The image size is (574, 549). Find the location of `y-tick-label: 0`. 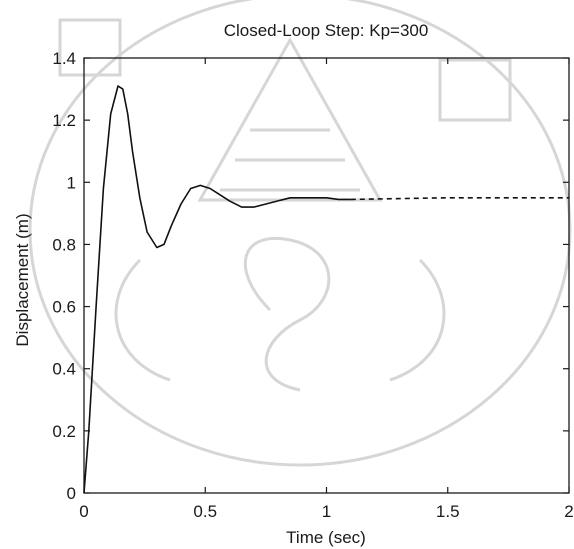

y-tick-label: 0 is located at coordinates (71, 493).